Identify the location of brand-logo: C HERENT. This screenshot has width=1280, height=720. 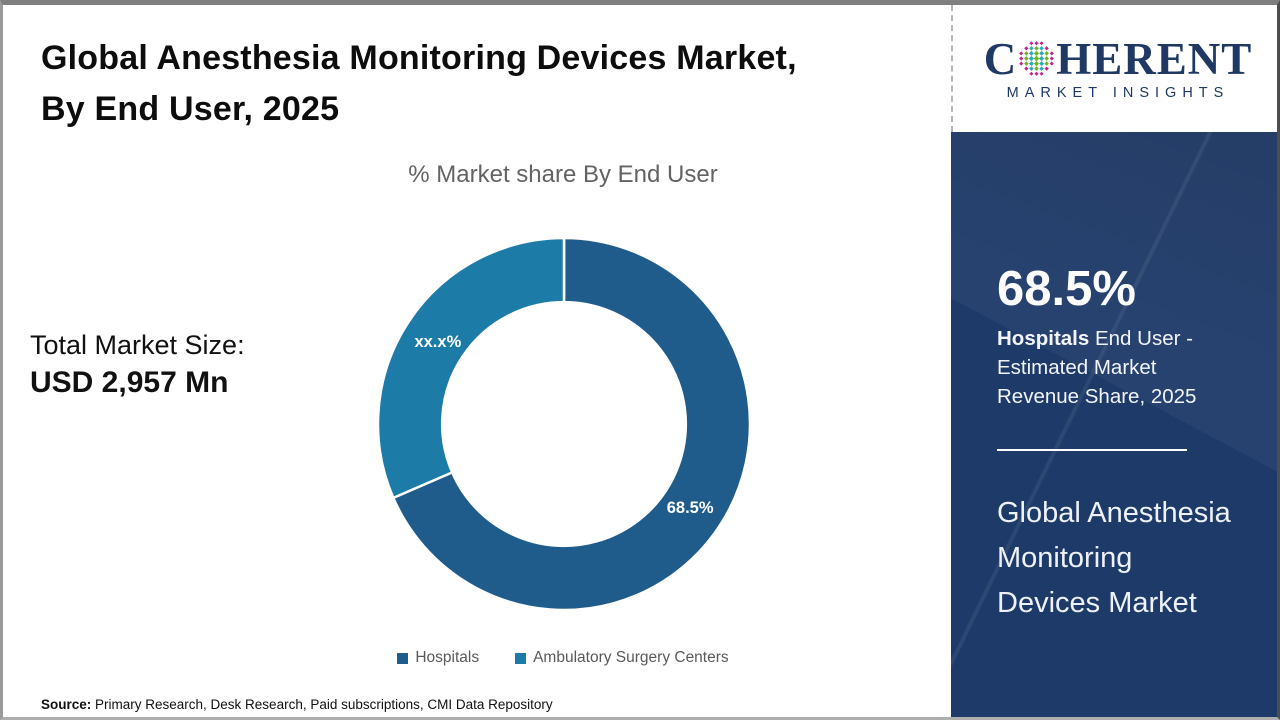
(1118, 58).